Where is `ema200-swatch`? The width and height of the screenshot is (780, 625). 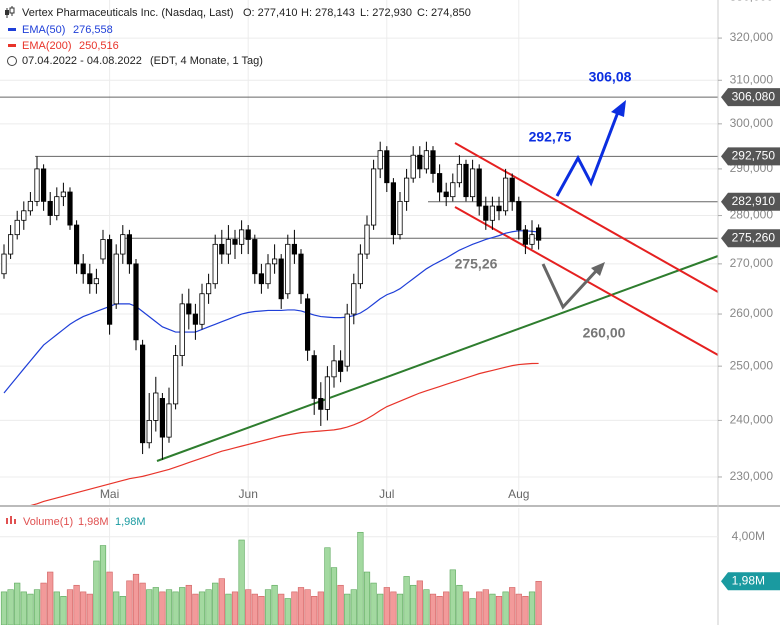 ema200-swatch is located at coordinates (12, 45).